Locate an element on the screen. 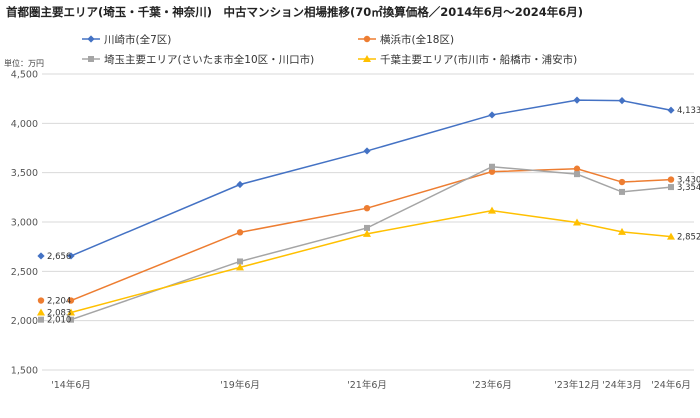 The height and width of the screenshot is (418, 700). x-tick-label: '24年6月 is located at coordinates (671, 385).